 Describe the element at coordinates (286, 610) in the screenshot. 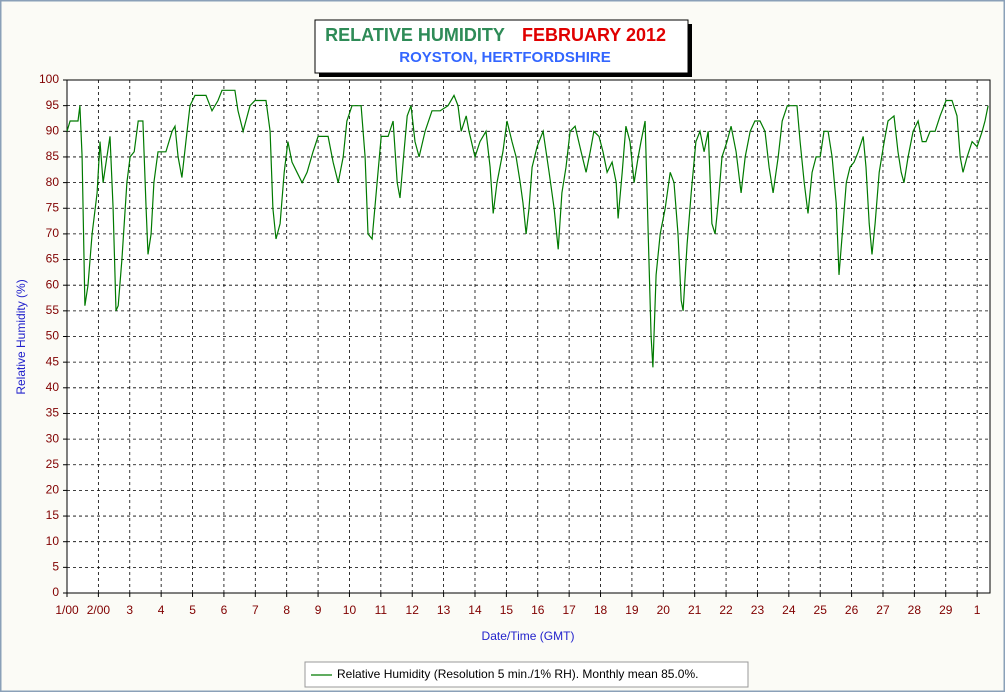

I see `x-tick-label: 8` at that location.